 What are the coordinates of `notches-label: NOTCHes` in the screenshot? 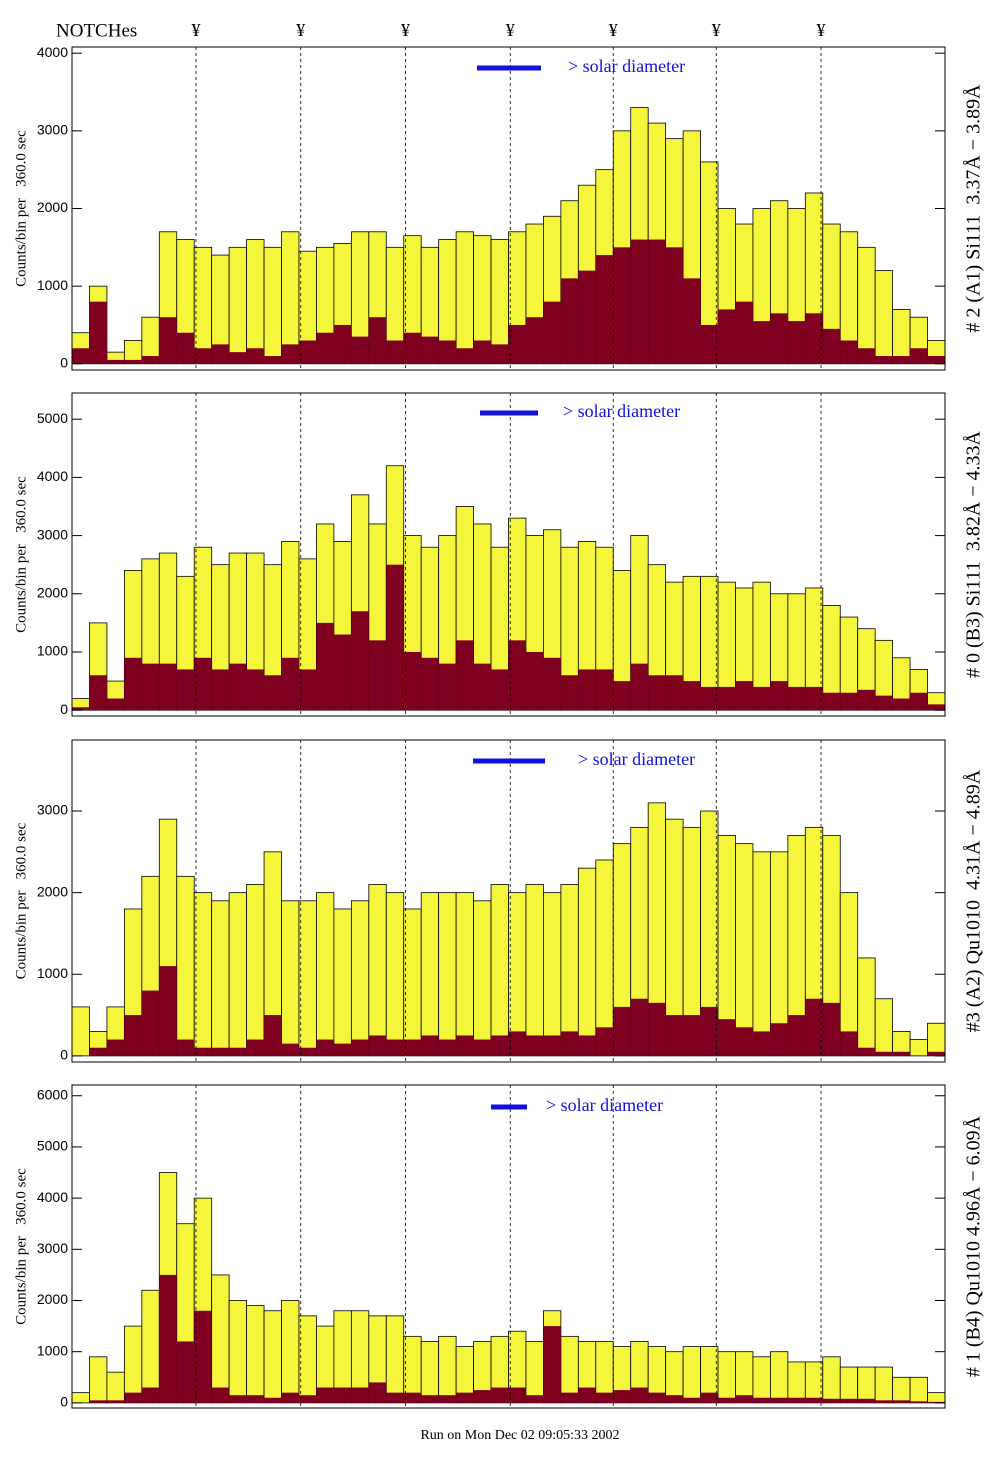 It's located at (96, 30).